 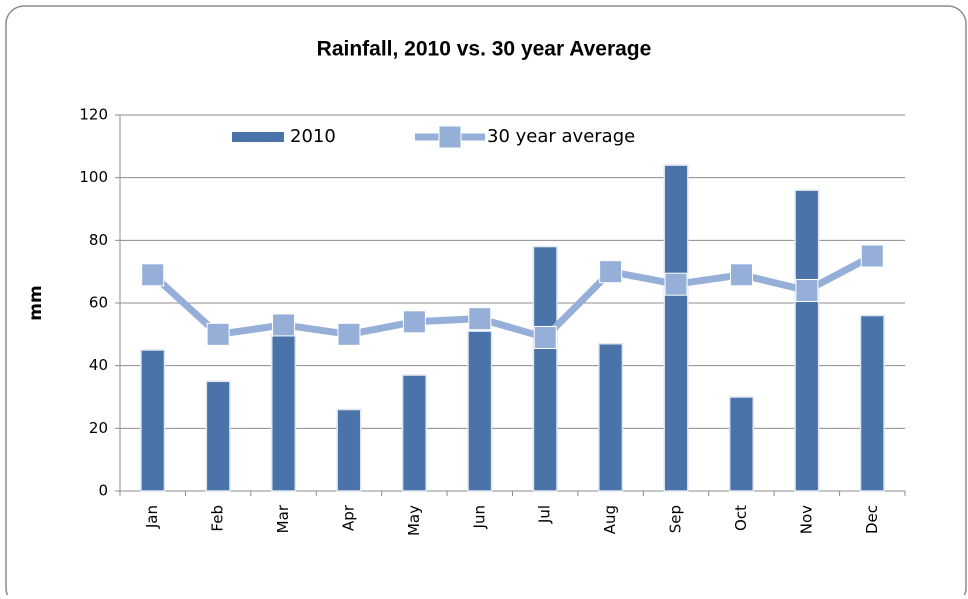 I want to click on y-tick-label: 80, so click(x=98, y=240).